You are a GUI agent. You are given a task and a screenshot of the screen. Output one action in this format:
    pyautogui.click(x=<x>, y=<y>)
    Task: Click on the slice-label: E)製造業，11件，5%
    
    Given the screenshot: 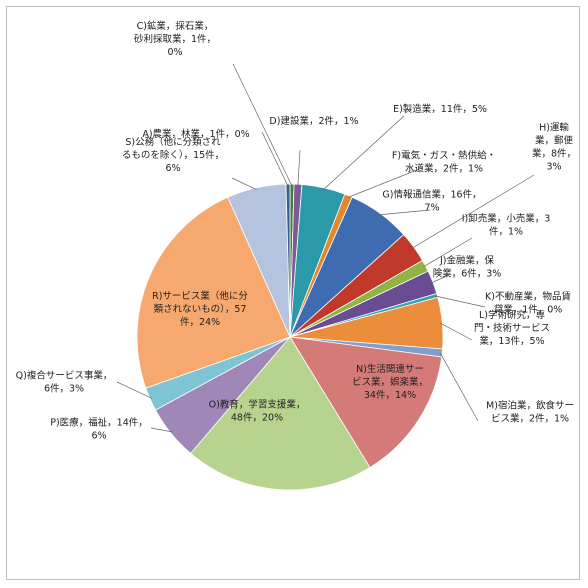 What is the action you would take?
    pyautogui.click(x=440, y=109)
    